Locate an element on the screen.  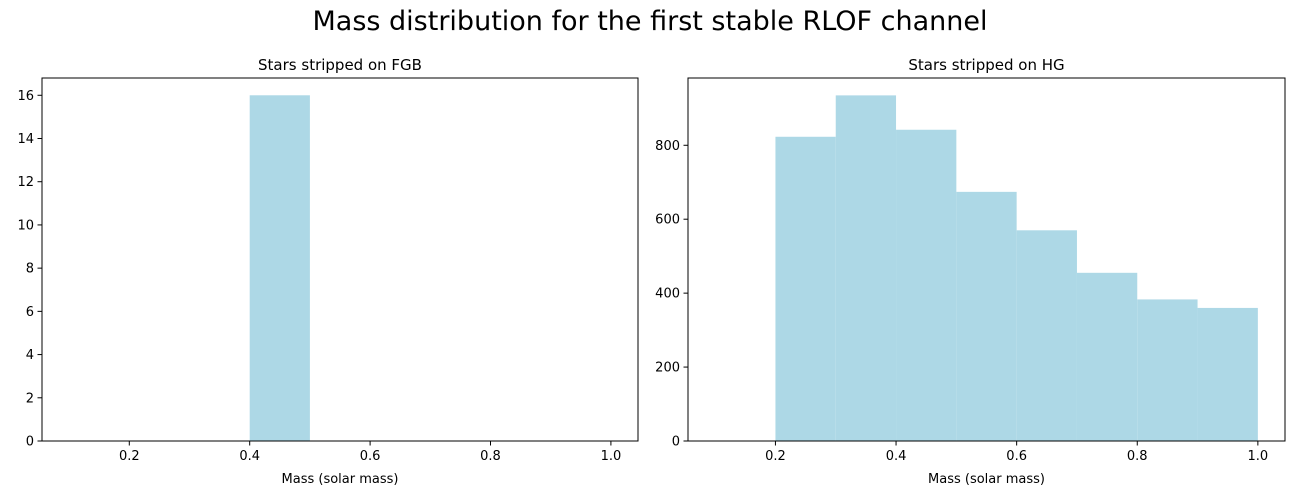
y-tick-label: 8 is located at coordinates (30, 269).